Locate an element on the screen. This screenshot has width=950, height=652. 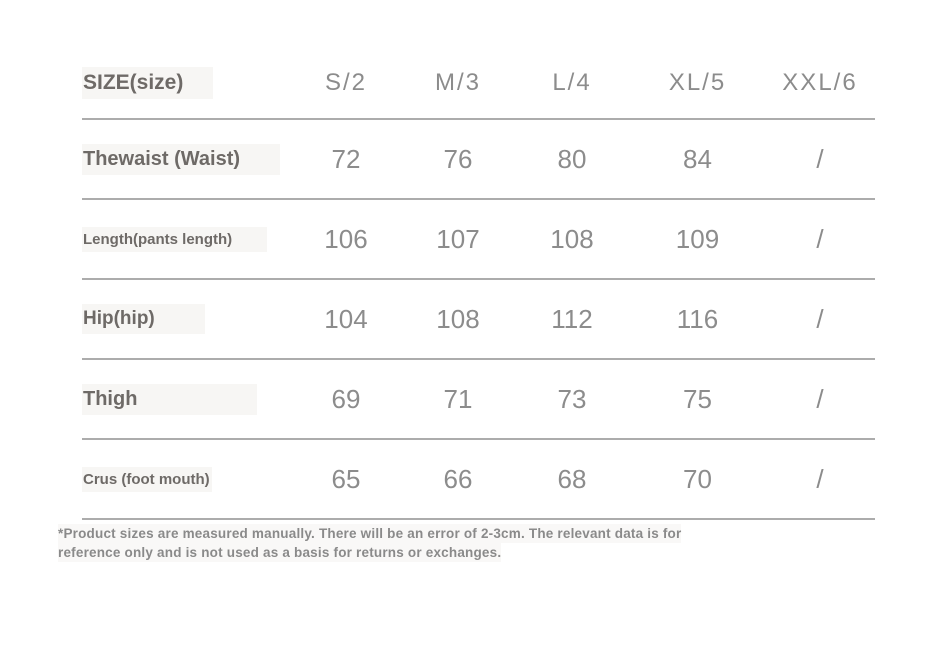
cell-hip-s2: 104 is located at coordinates (346, 318).